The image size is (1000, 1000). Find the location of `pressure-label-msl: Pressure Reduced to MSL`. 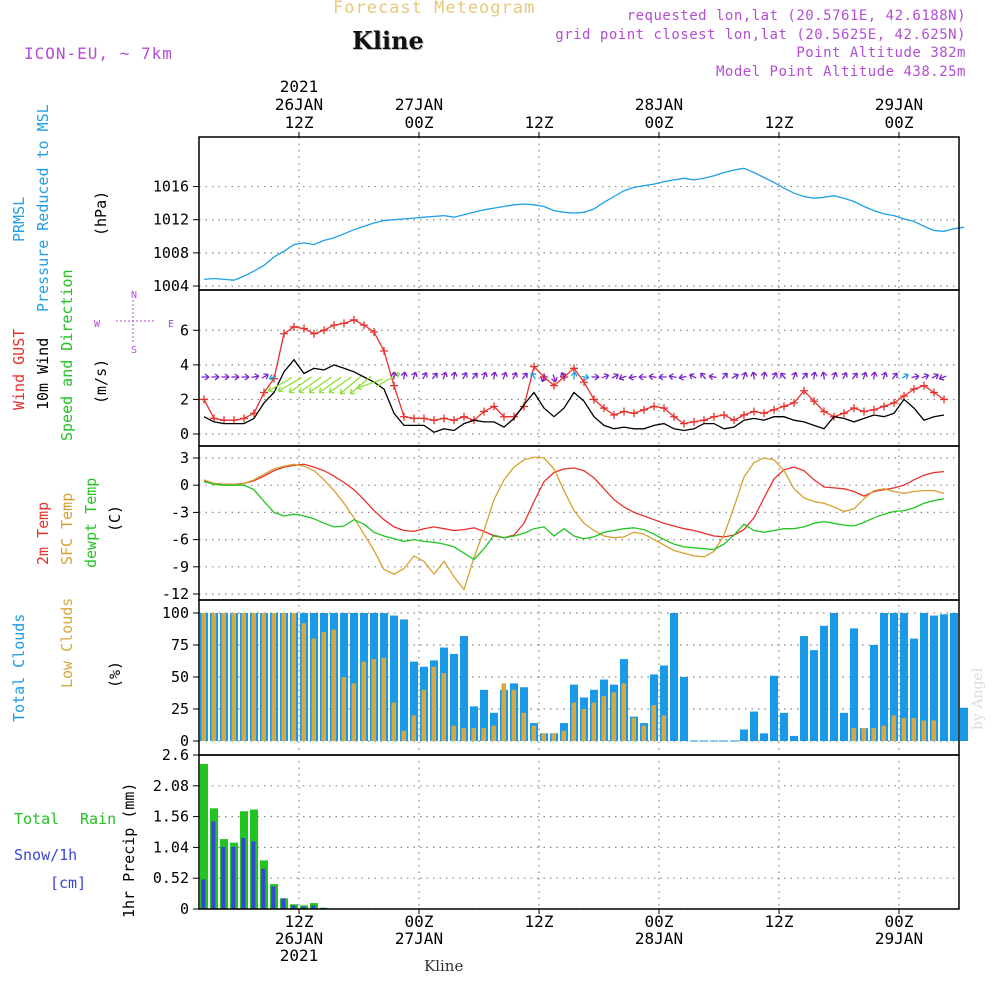

pressure-label-msl: Pressure Reduced to MSL is located at coordinates (43, 208).